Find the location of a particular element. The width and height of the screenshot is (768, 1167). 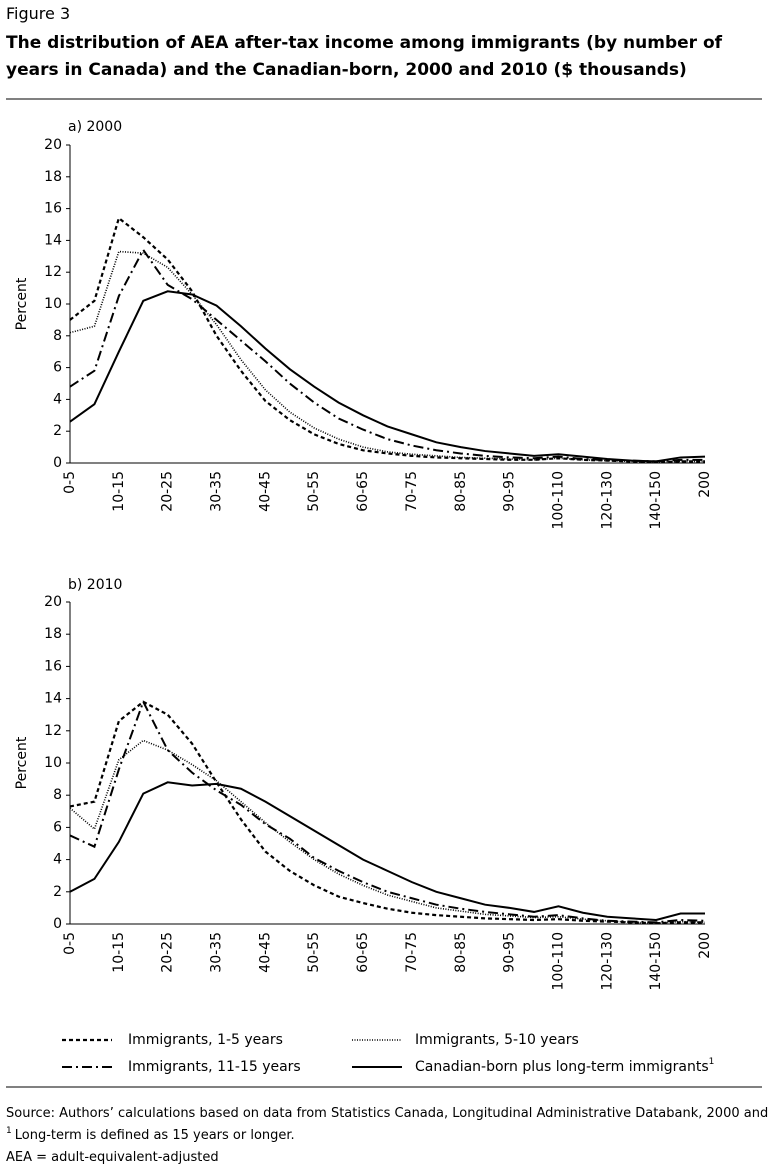

legend-label: Immigrants, 5-10 years is located at coordinates (497, 1040).